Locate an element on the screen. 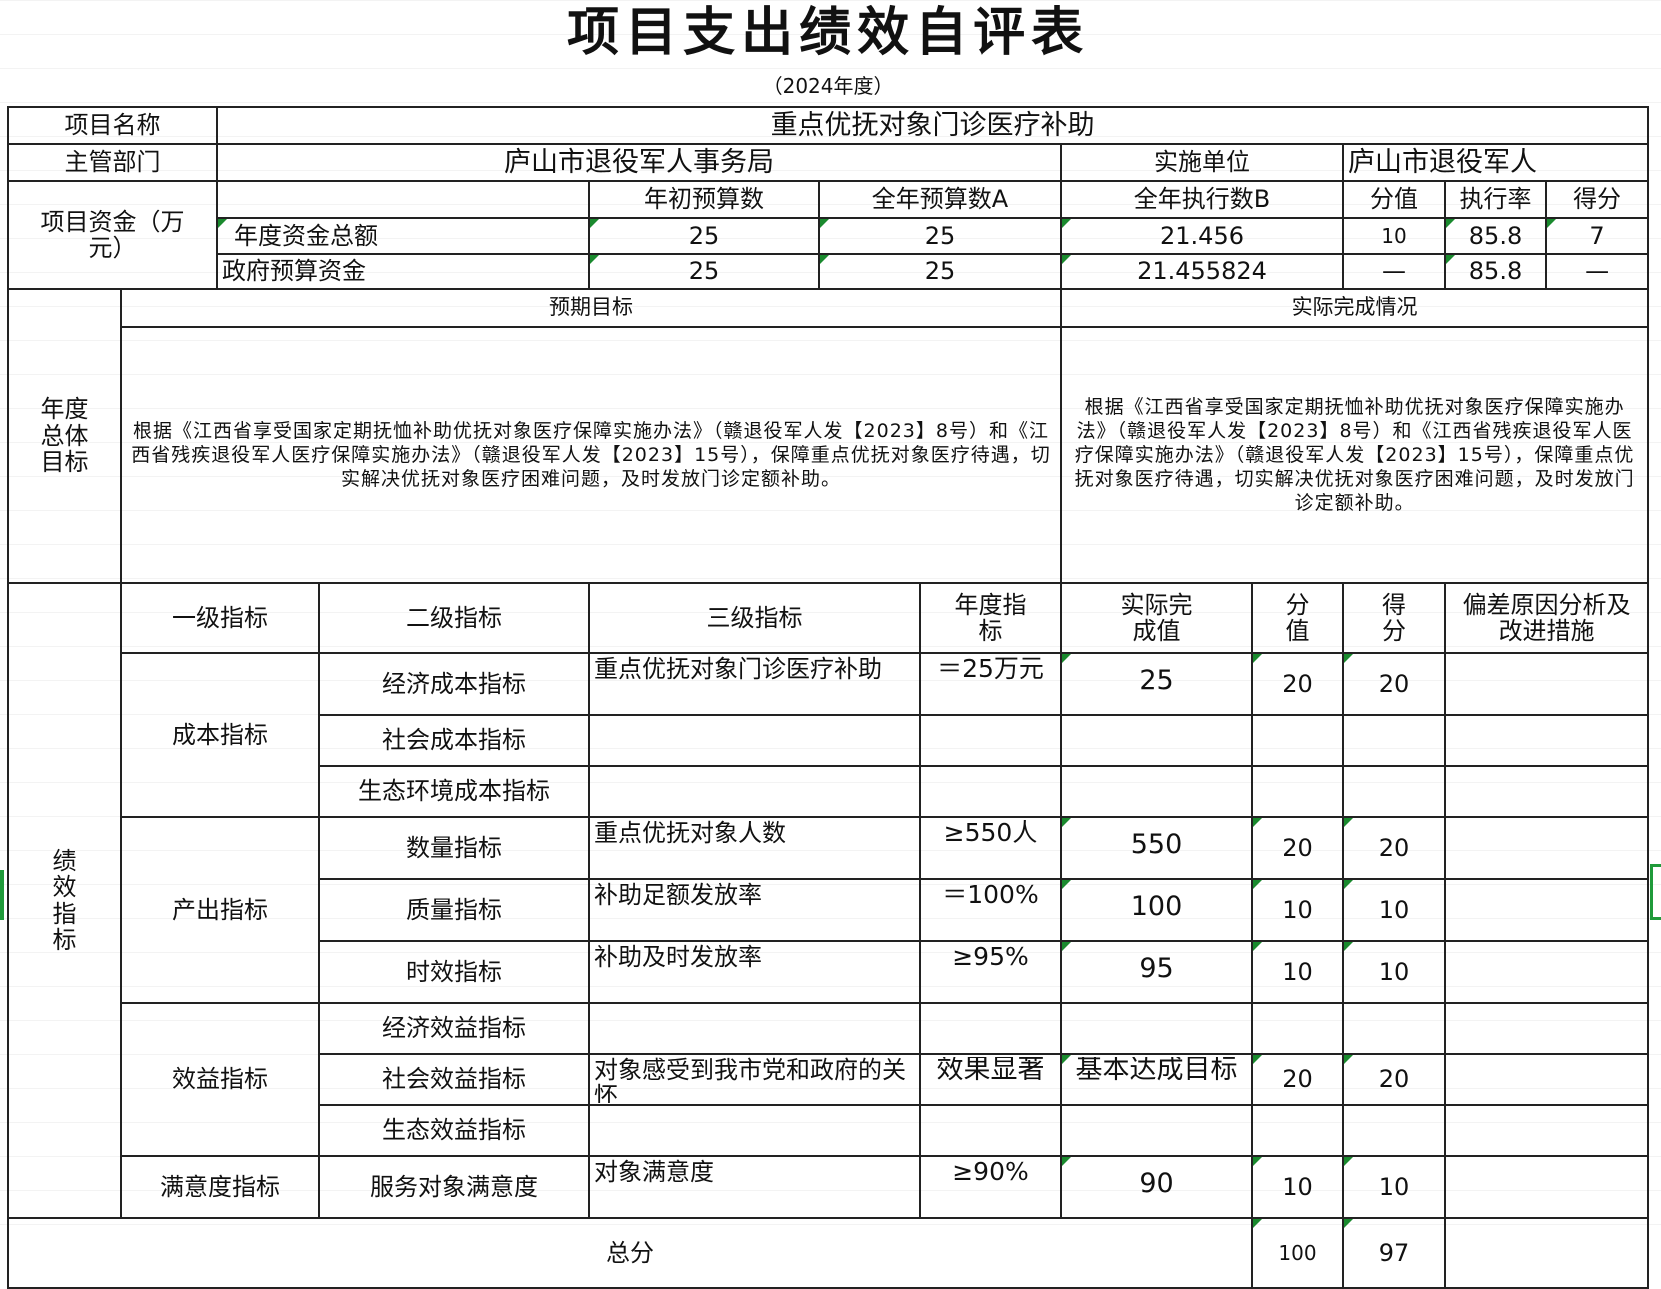 This screenshot has height=1289, width=1661. kpi-target: ≥90% is located at coordinates (990, 1187).